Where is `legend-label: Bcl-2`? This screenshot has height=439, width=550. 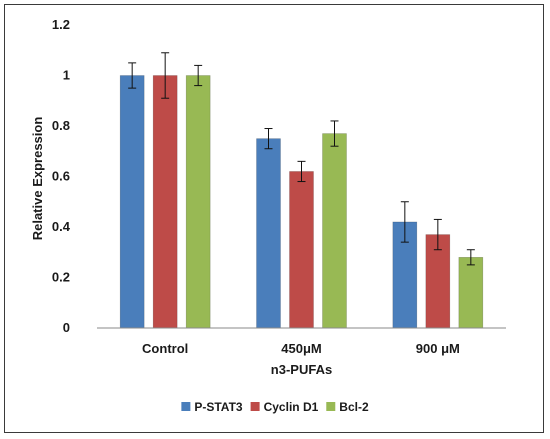 legend-label: Bcl-2 is located at coordinates (354, 407).